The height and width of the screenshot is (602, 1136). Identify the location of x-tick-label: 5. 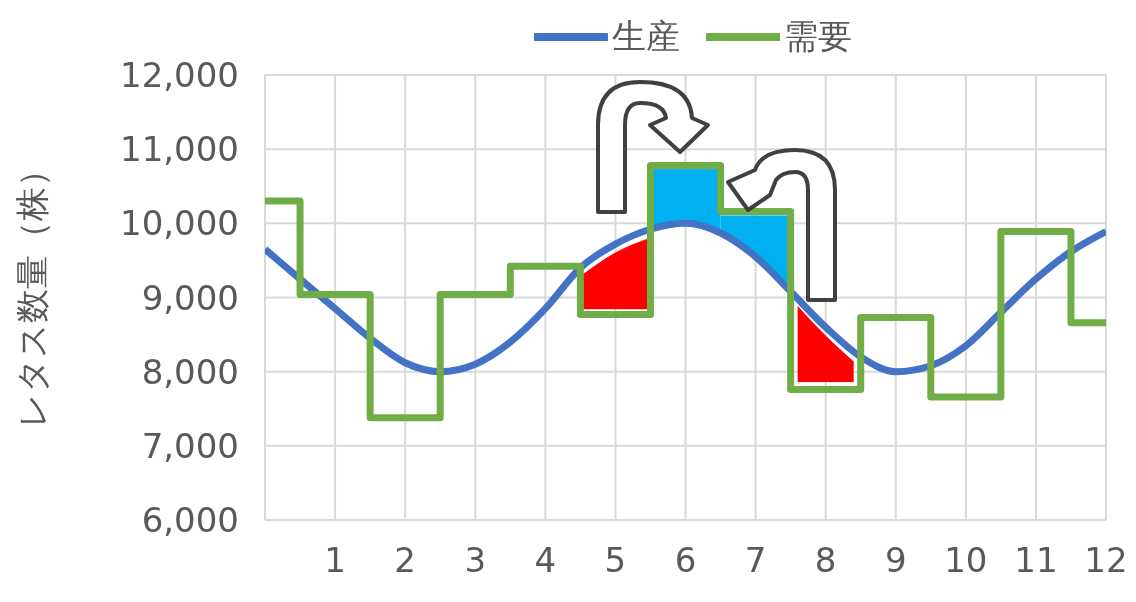
(615, 560).